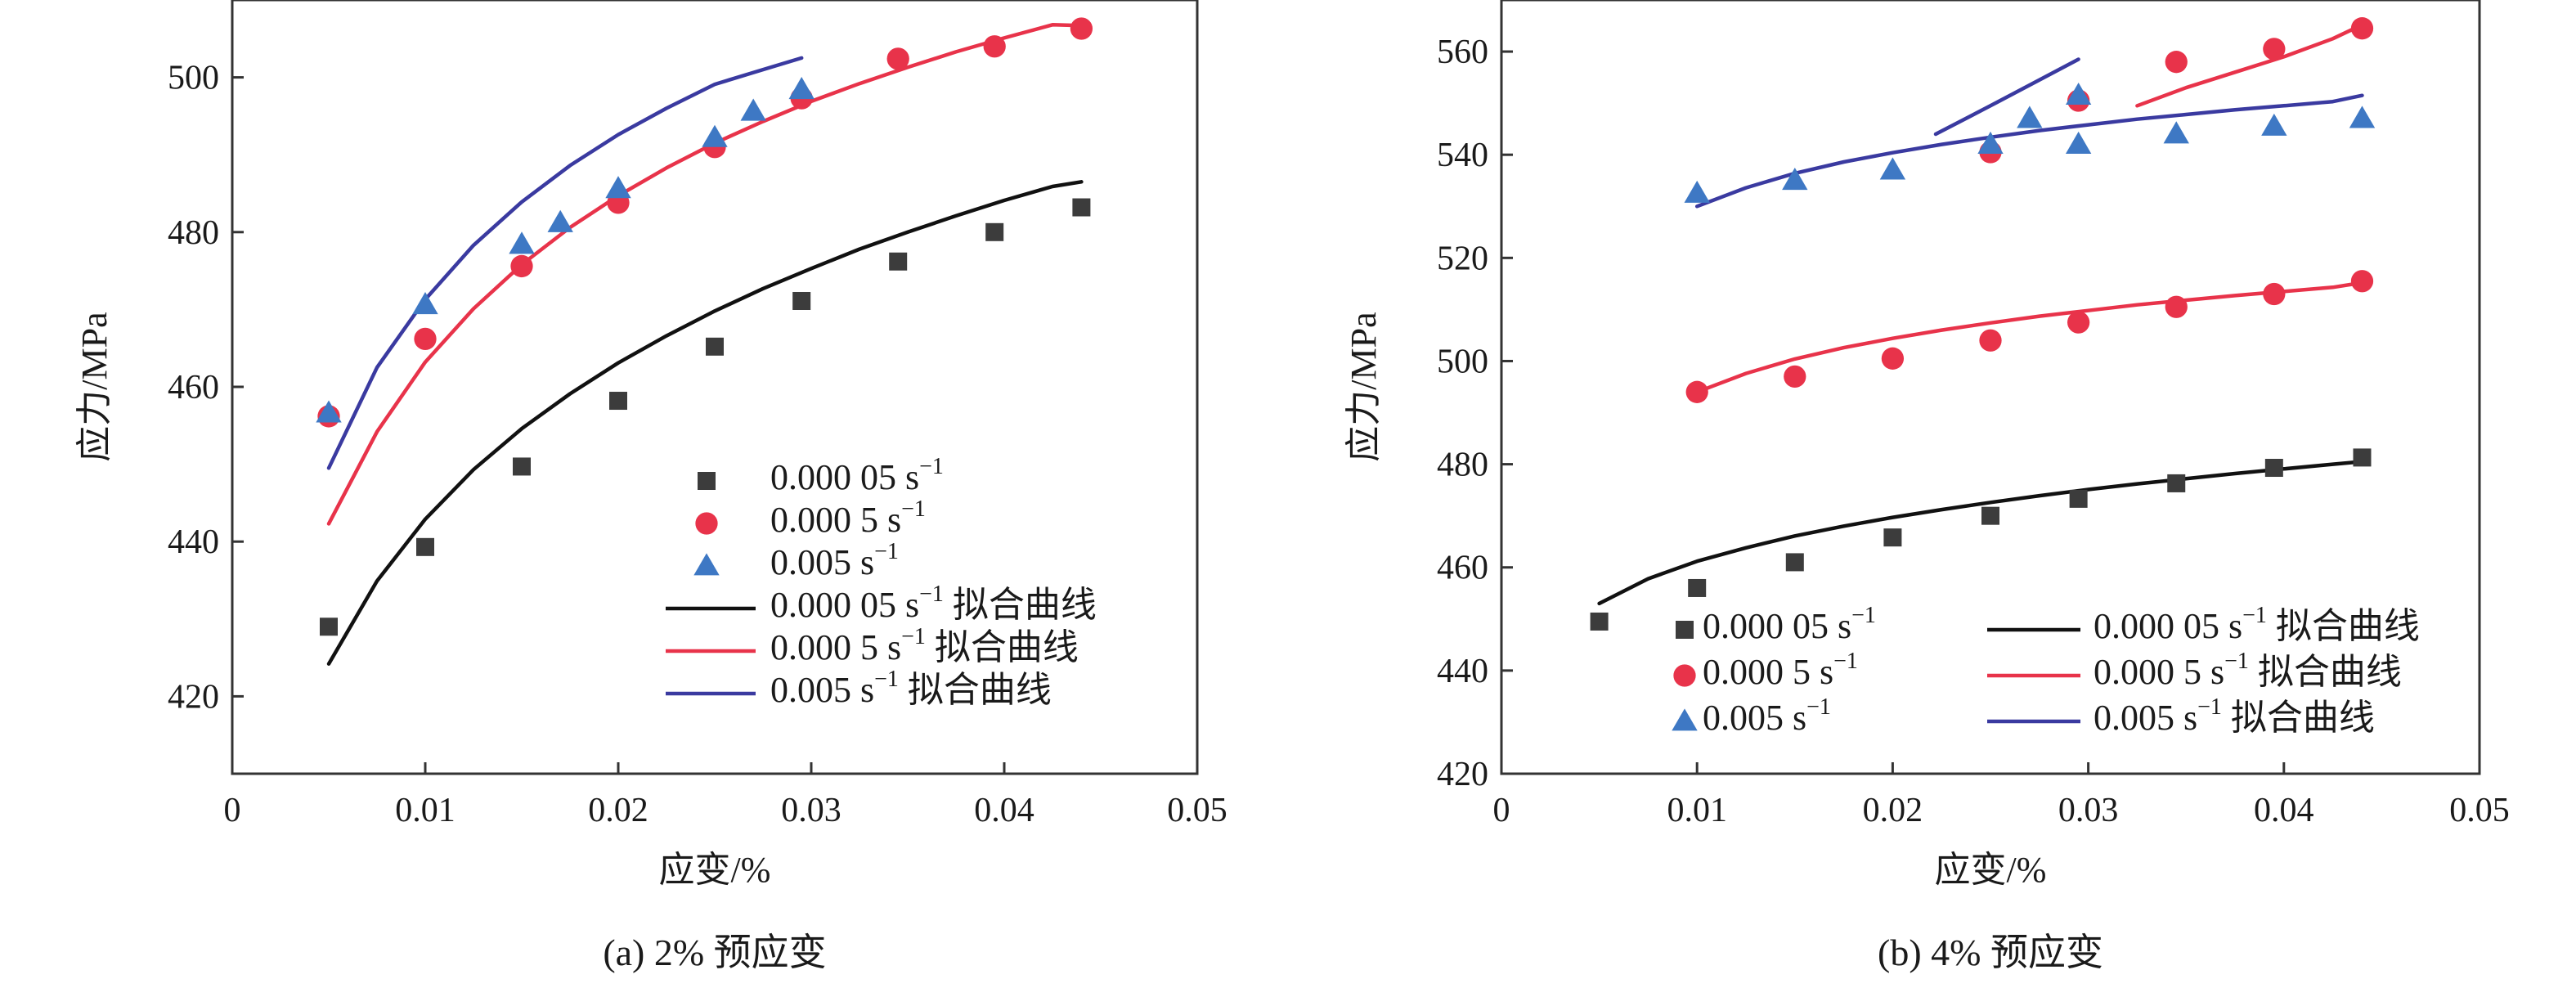 This screenshot has width=2576, height=988. I want to click on y-tick-label: 520, so click(1462, 258).